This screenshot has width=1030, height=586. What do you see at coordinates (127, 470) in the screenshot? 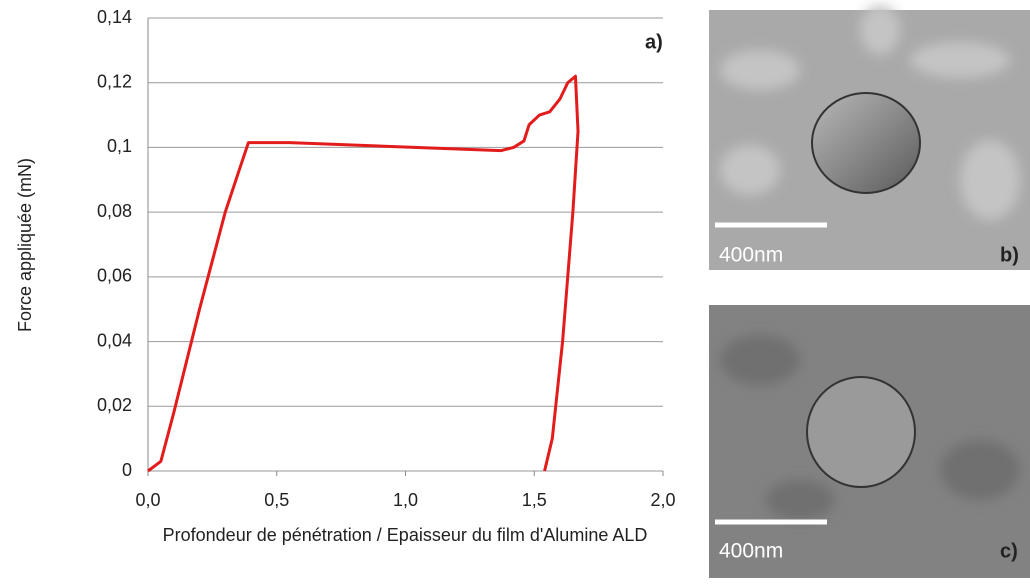
I see `y-tick-label: 0` at bounding box center [127, 470].